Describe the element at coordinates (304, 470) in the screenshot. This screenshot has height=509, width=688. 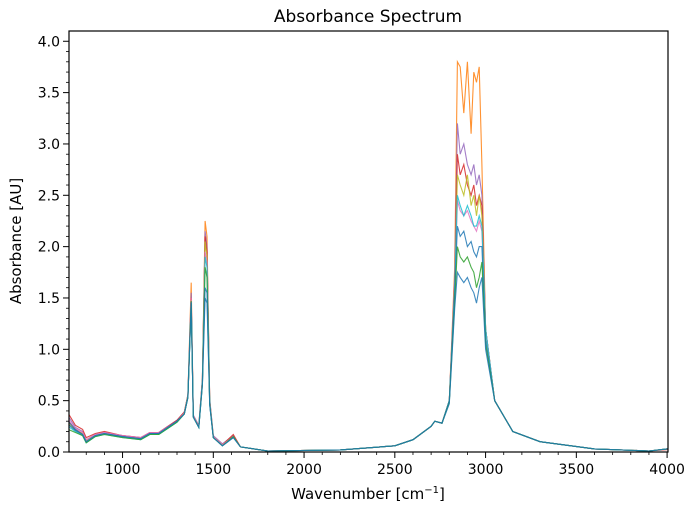
I see `x-tick-label: 2000` at that location.